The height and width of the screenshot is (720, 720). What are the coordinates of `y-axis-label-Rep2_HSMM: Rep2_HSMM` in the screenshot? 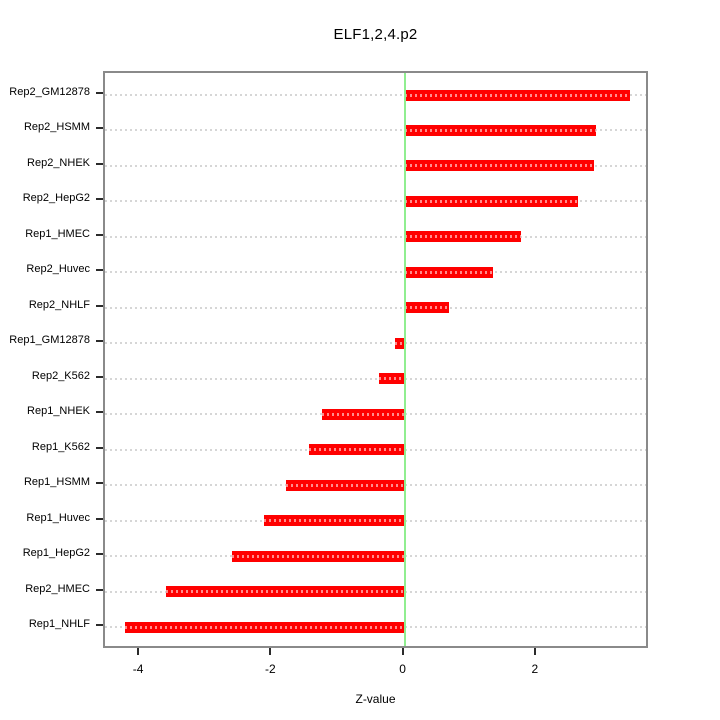 It's located at (56, 127).